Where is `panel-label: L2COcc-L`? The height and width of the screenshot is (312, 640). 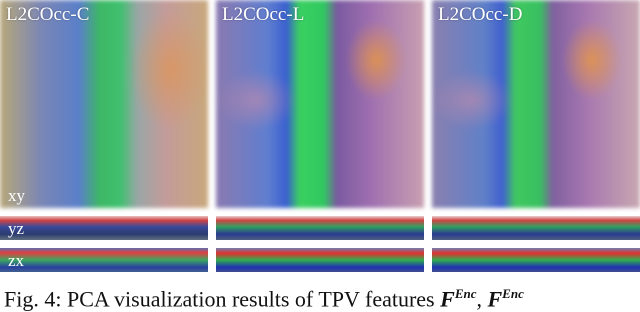 panel-label: L2COcc-L is located at coordinates (263, 14).